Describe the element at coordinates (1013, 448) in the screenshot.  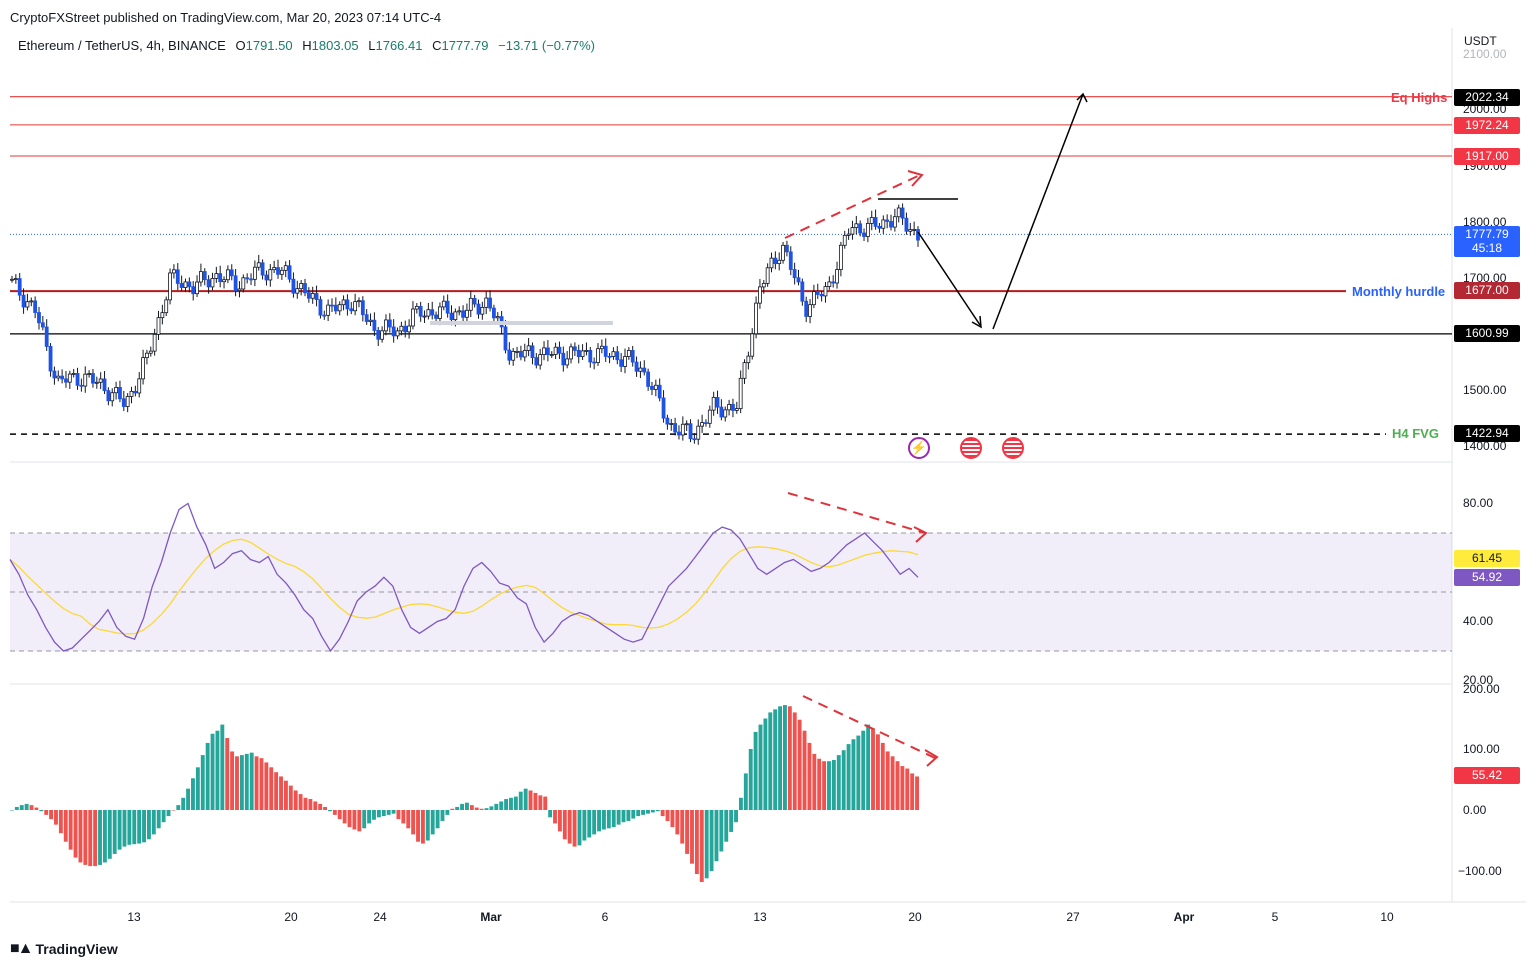
I see `us-flag-icon` at that location.